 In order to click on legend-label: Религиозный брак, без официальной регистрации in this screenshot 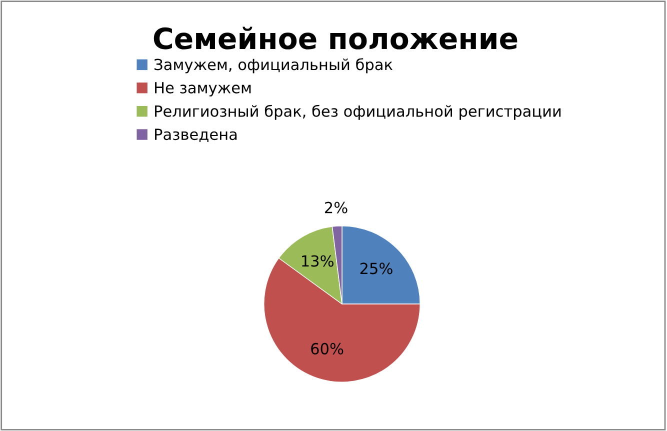, I will do `click(358, 112)`.